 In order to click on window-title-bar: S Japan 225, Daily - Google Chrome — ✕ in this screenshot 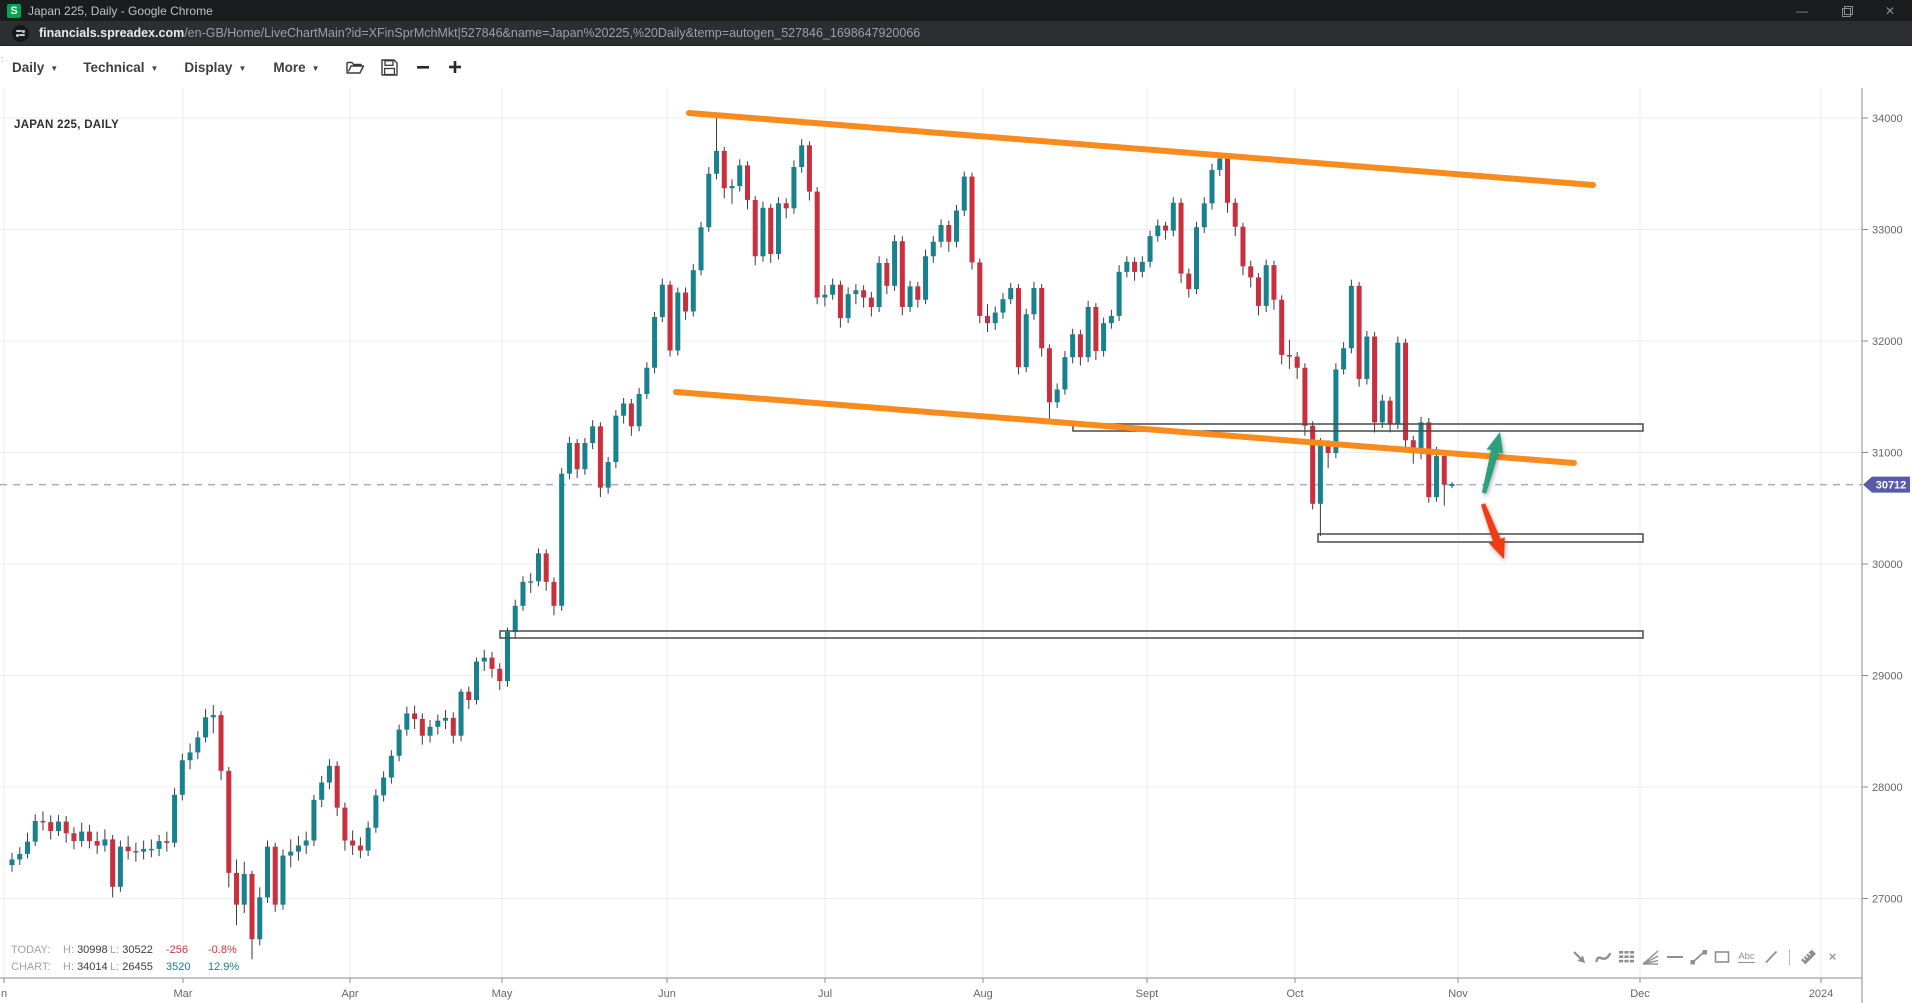, I will do `click(956, 10)`.